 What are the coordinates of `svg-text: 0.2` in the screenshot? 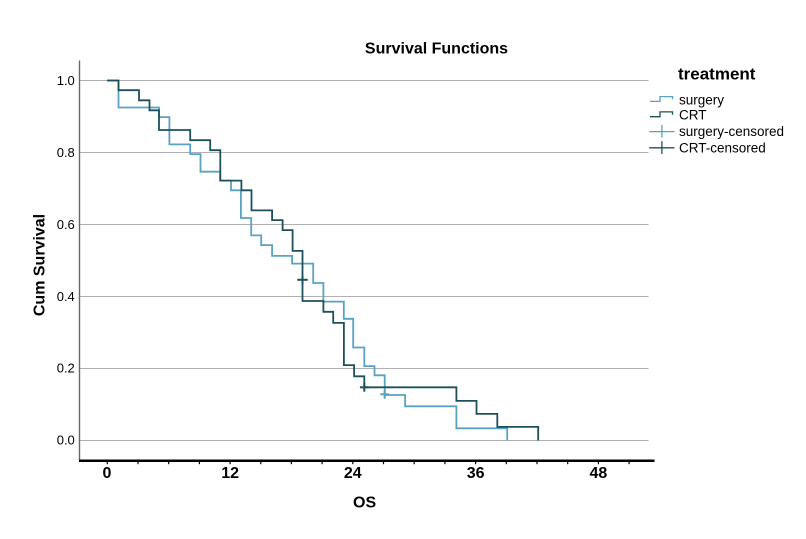 It's located at (66, 368).